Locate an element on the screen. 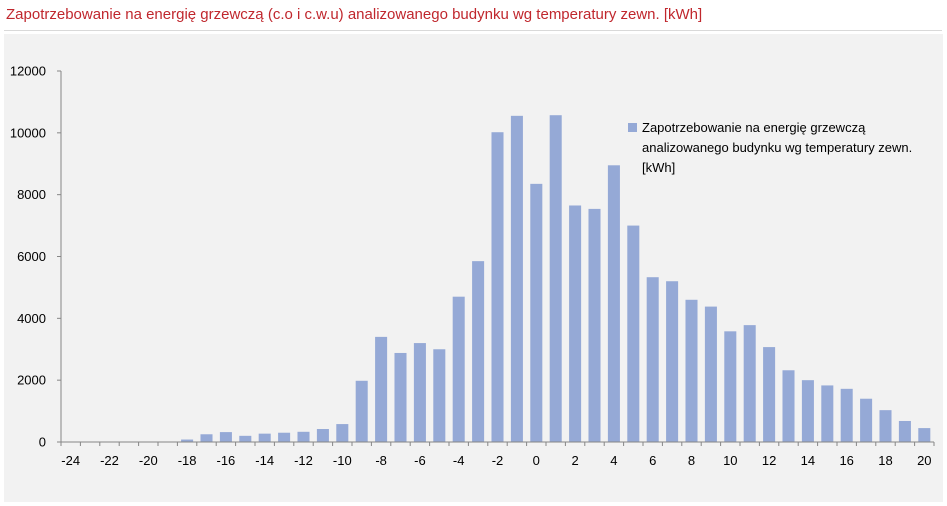 The width and height of the screenshot is (947, 506). y-tick-label: 10000 is located at coordinates (28, 132).